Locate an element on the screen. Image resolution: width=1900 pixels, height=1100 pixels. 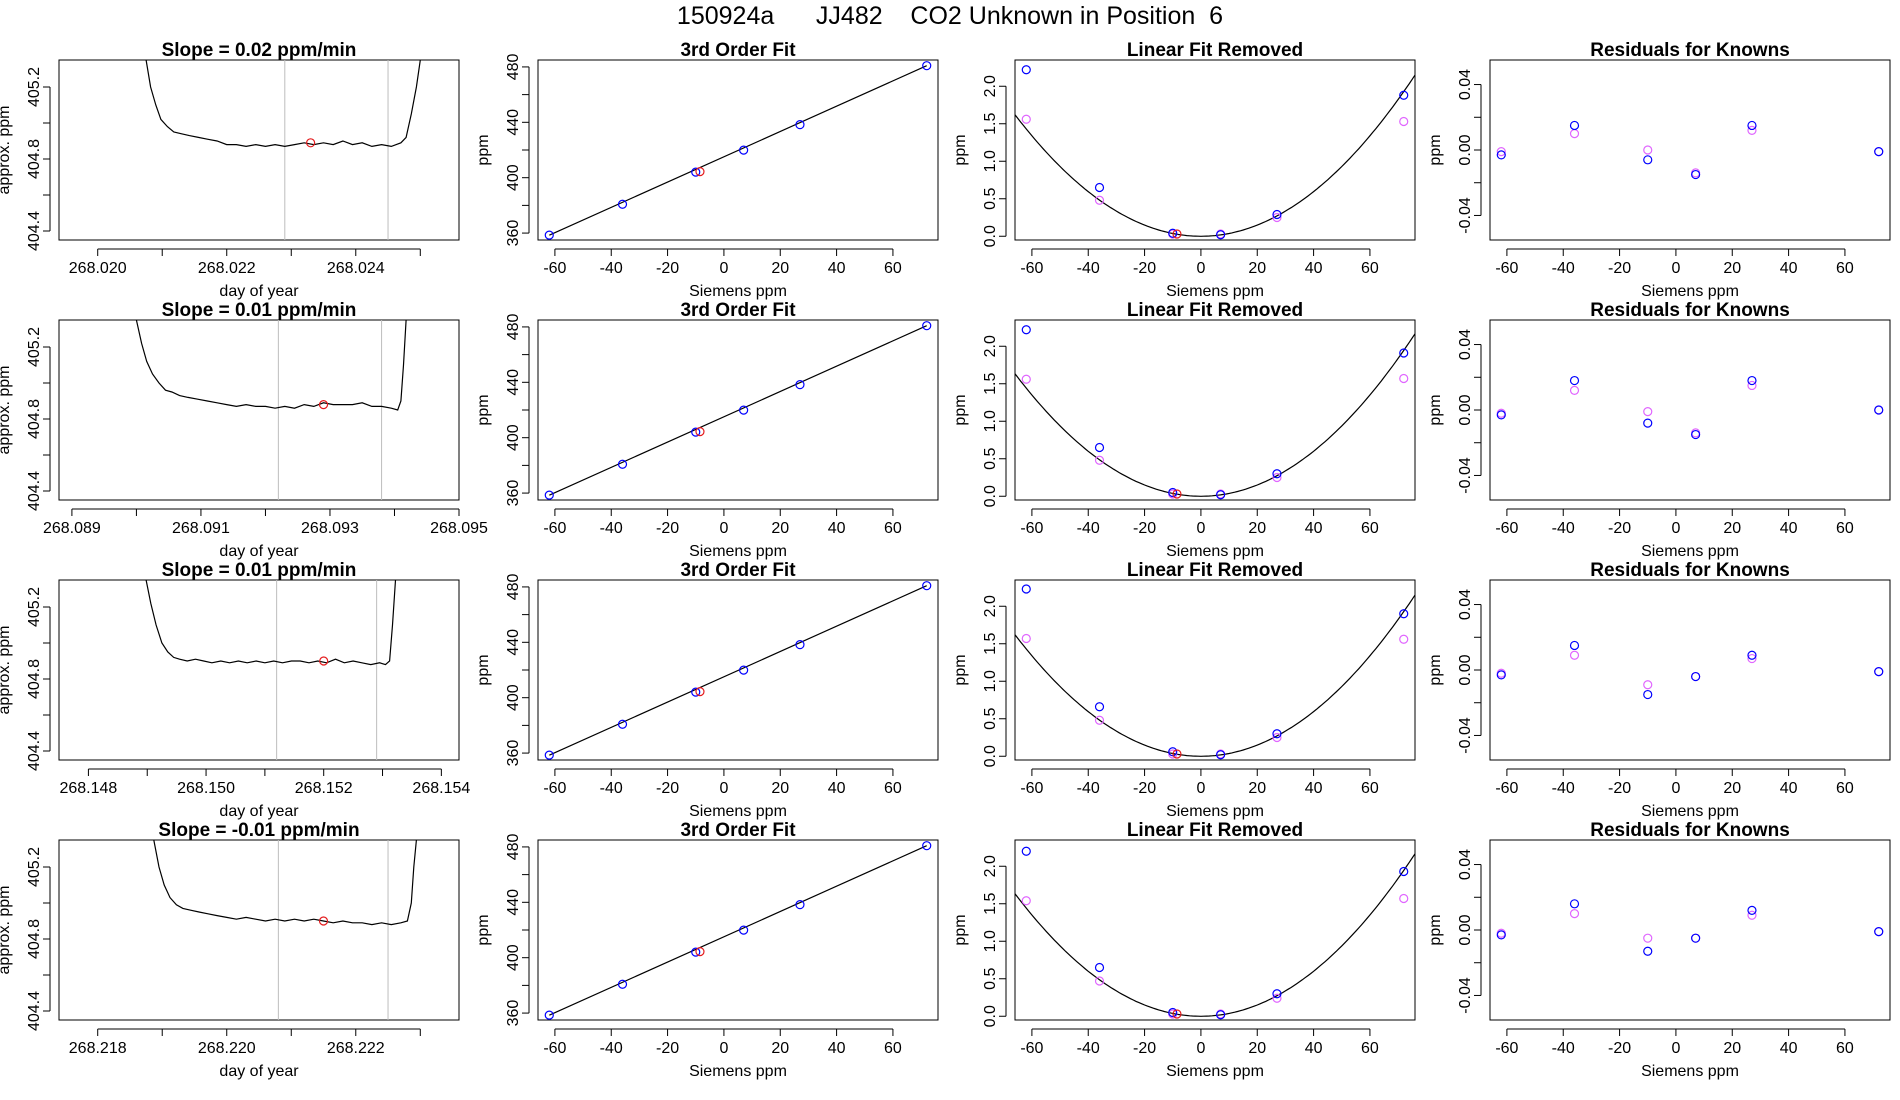
x-axis-label: day of year is located at coordinates (259, 551).